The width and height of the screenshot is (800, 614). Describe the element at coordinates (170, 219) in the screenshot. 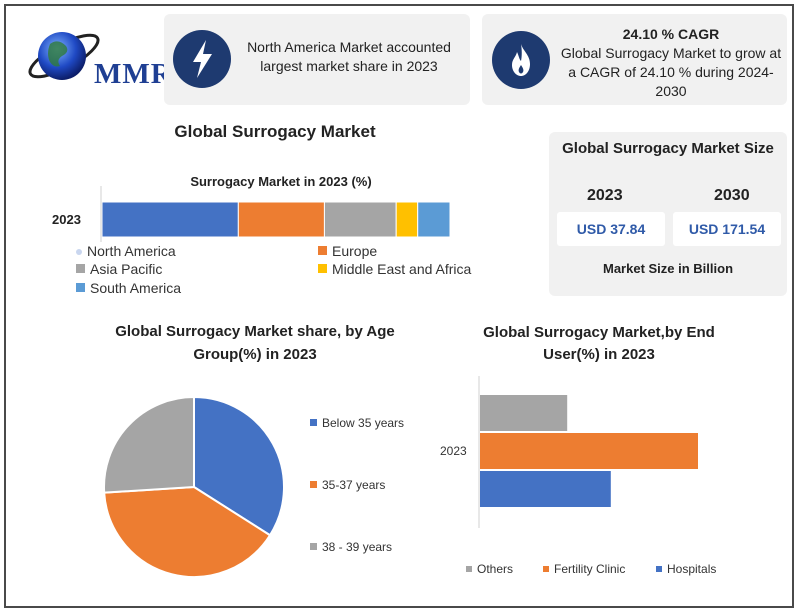

I see `bar-segment-north-america` at that location.